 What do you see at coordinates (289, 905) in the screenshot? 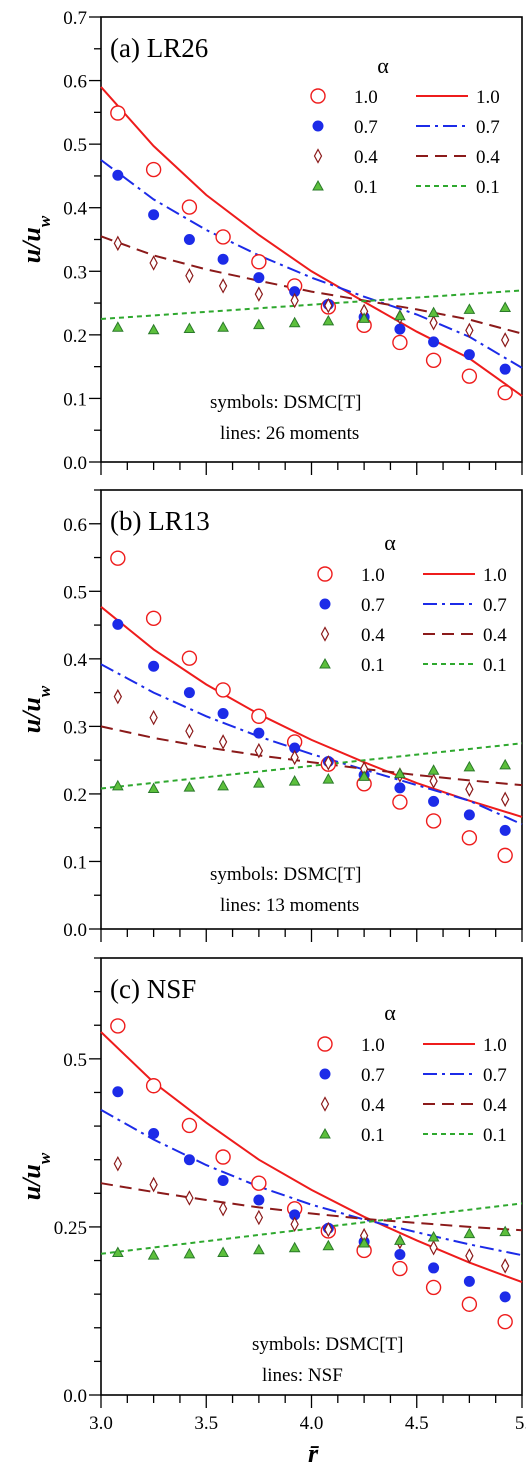
I see `annotation-lines: lines: 13 moments` at bounding box center [289, 905].